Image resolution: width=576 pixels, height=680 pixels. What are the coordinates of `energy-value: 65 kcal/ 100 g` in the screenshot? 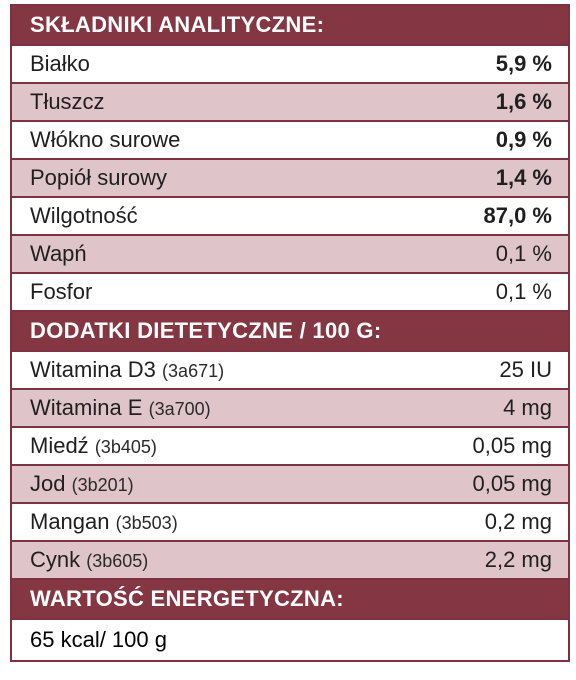 It's located at (98, 639).